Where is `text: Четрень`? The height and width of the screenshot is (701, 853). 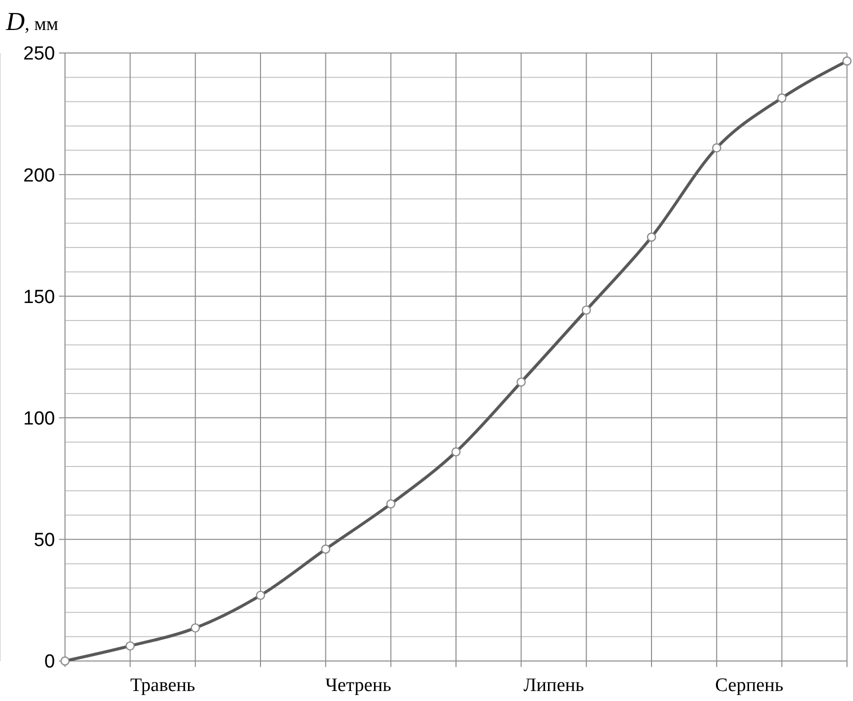 text: Четрень is located at coordinates (358, 685).